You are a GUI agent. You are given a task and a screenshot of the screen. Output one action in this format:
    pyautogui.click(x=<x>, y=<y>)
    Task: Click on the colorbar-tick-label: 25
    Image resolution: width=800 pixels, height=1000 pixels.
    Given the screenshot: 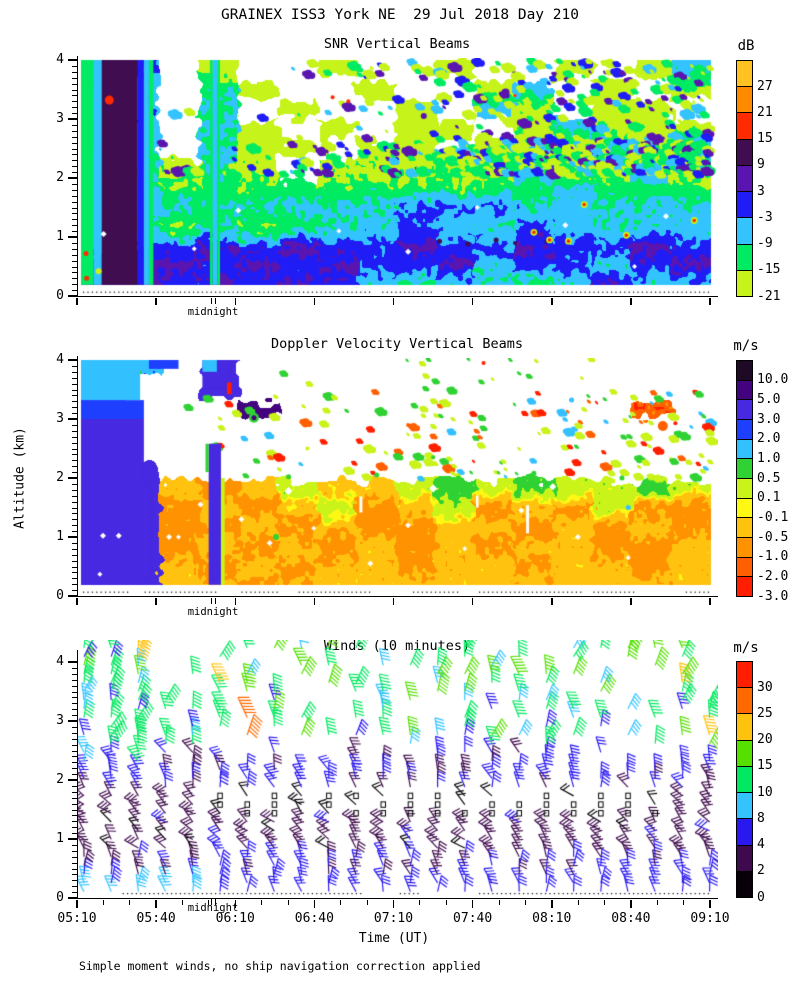 What is the action you would take?
    pyautogui.click(x=765, y=713)
    